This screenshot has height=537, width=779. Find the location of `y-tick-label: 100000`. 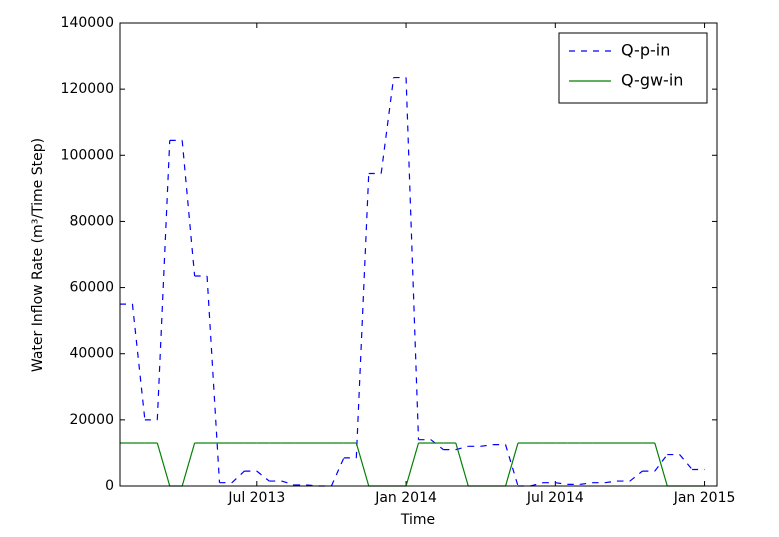

y-tick-label: 100000 is located at coordinates (87, 155).